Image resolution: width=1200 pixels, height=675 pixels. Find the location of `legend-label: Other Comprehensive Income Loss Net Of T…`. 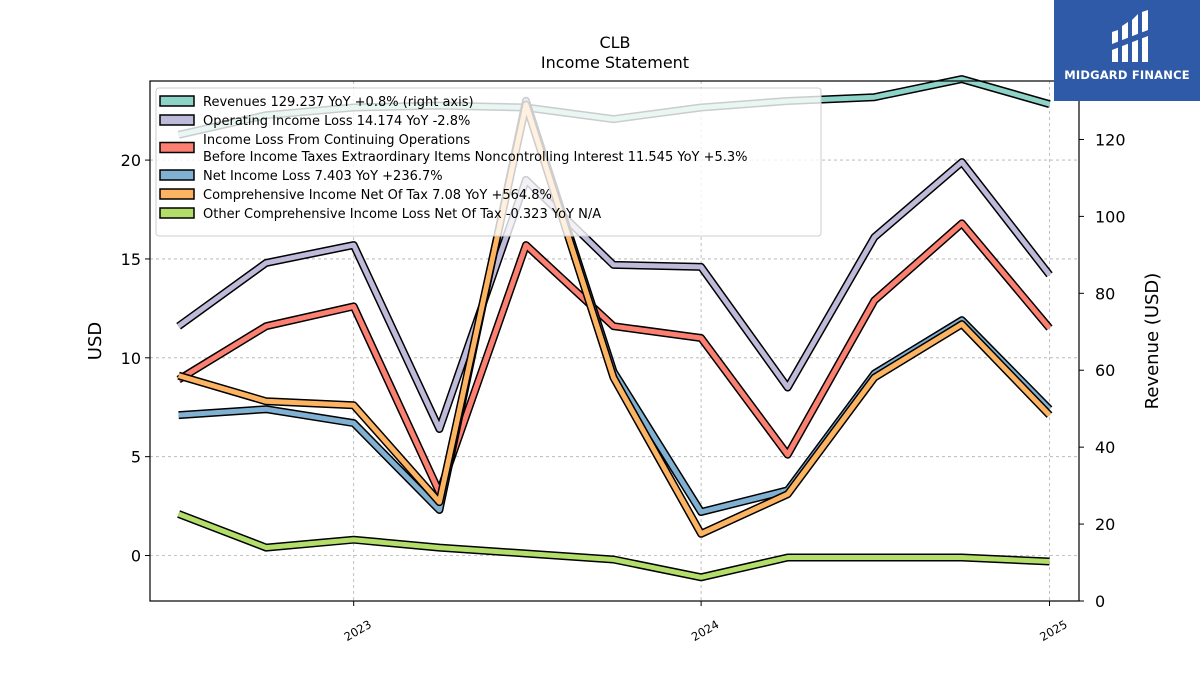

legend-label: Other Comprehensive Income Loss Net Of T… is located at coordinates (402, 214).